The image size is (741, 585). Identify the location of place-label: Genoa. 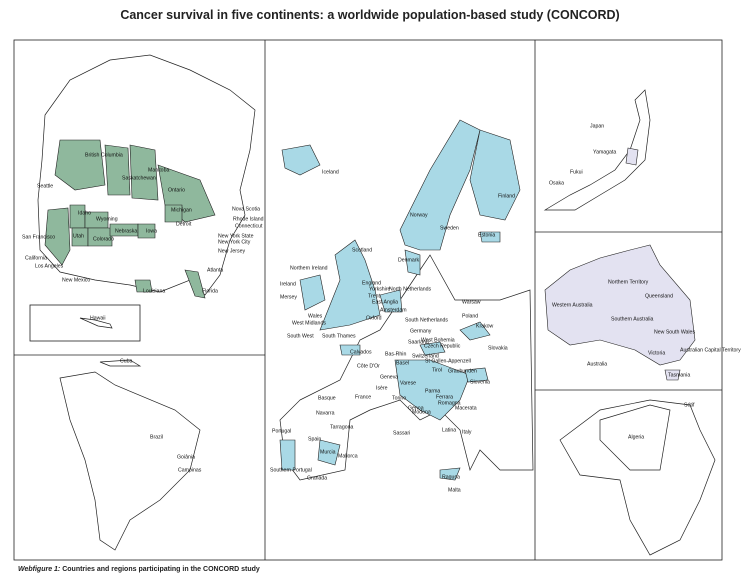
(416, 408).